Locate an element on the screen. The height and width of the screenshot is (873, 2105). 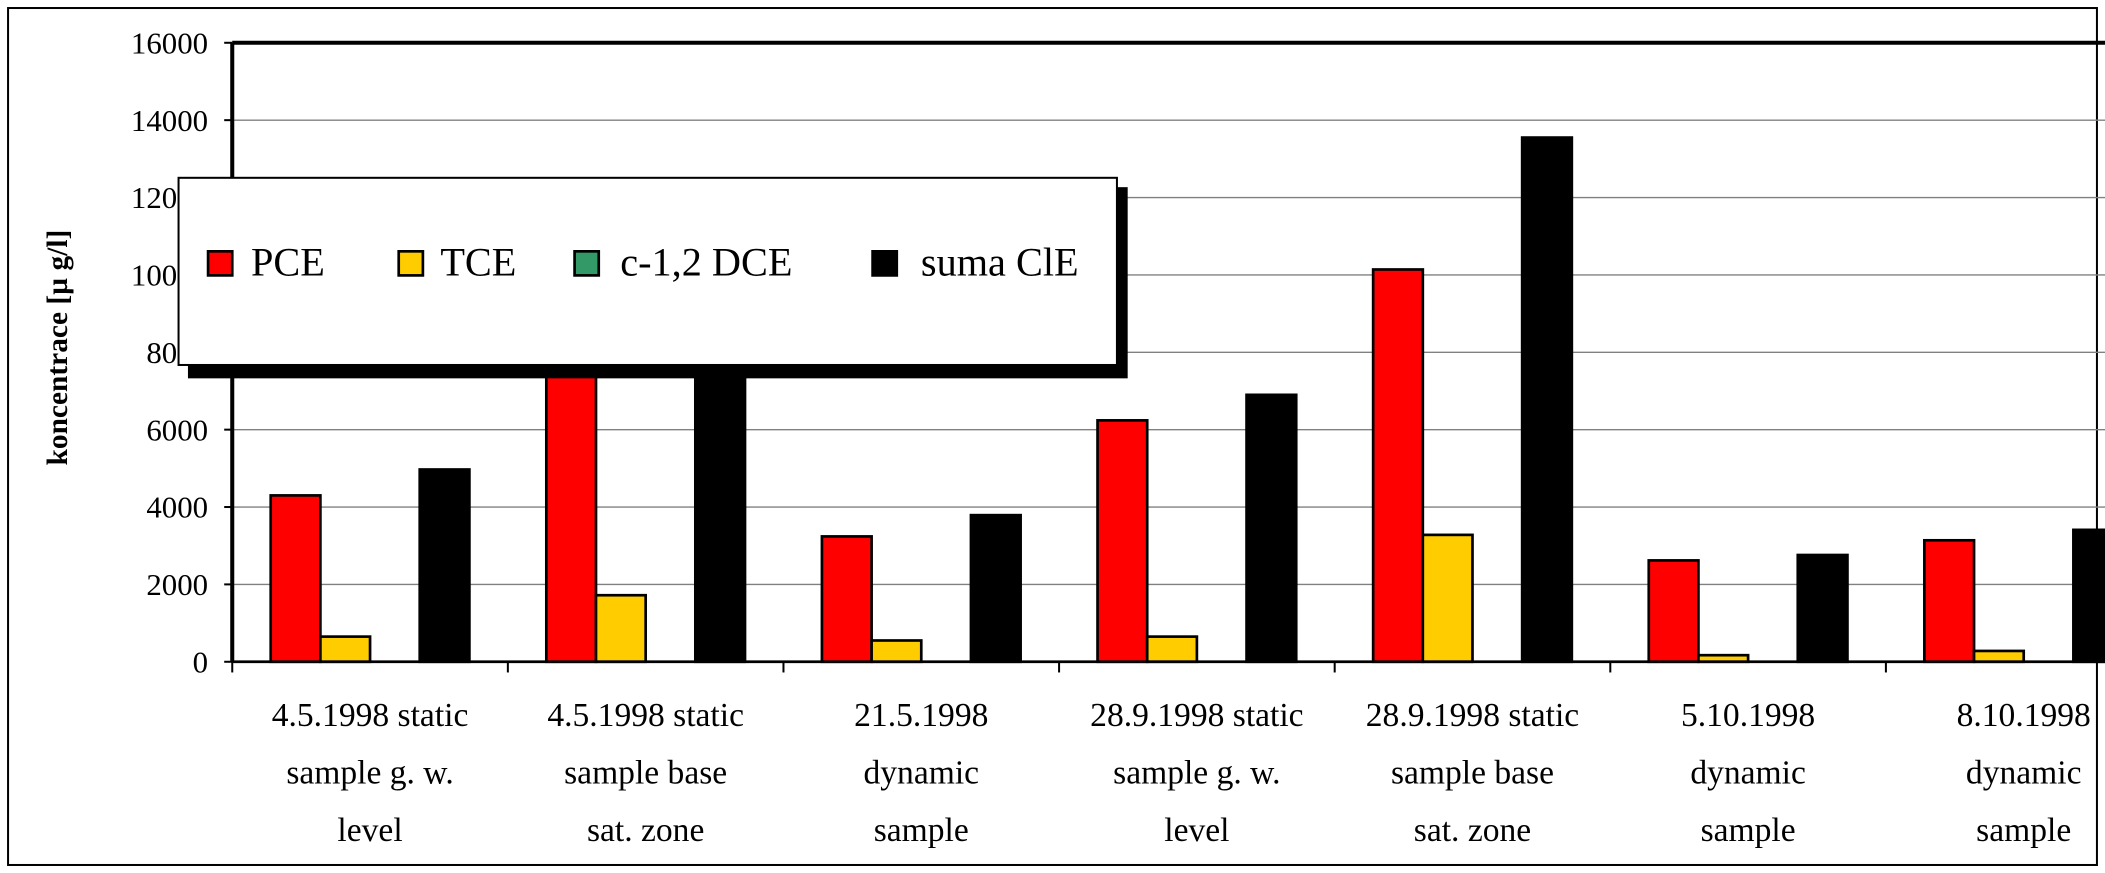
y-tick-label: 2000 is located at coordinates (177, 585).